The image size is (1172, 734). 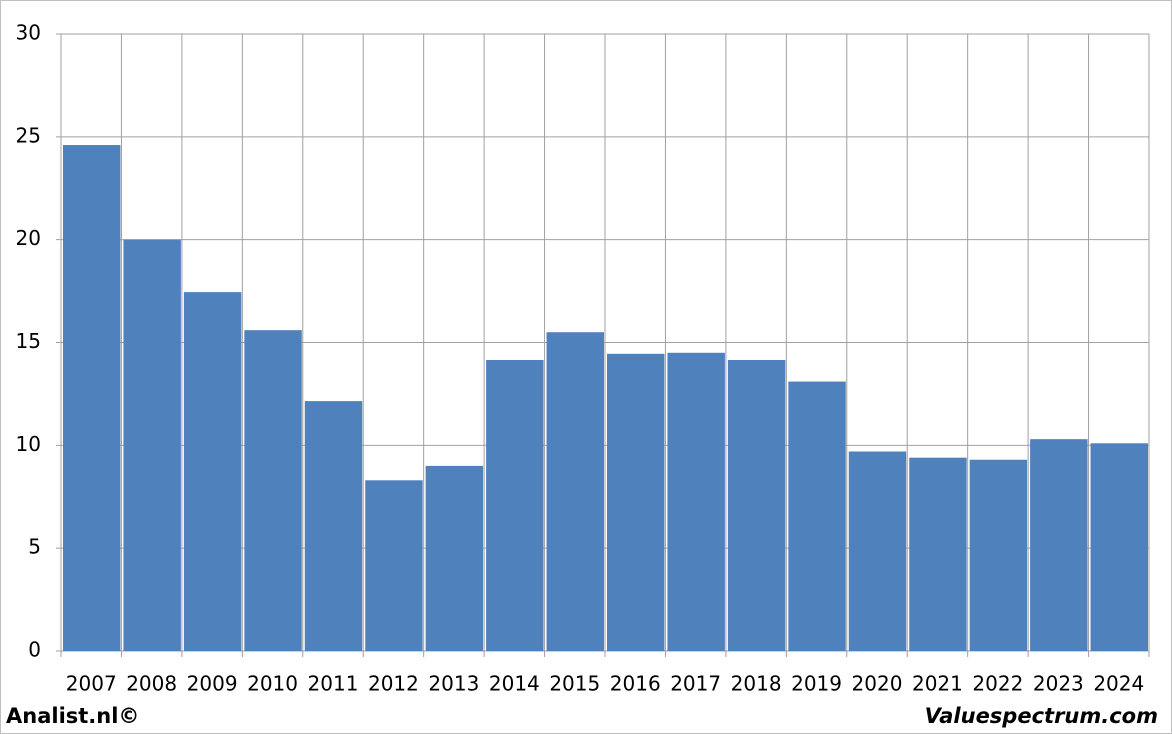 What do you see at coordinates (91, 684) in the screenshot?
I see `x-tick-label: 2007` at bounding box center [91, 684].